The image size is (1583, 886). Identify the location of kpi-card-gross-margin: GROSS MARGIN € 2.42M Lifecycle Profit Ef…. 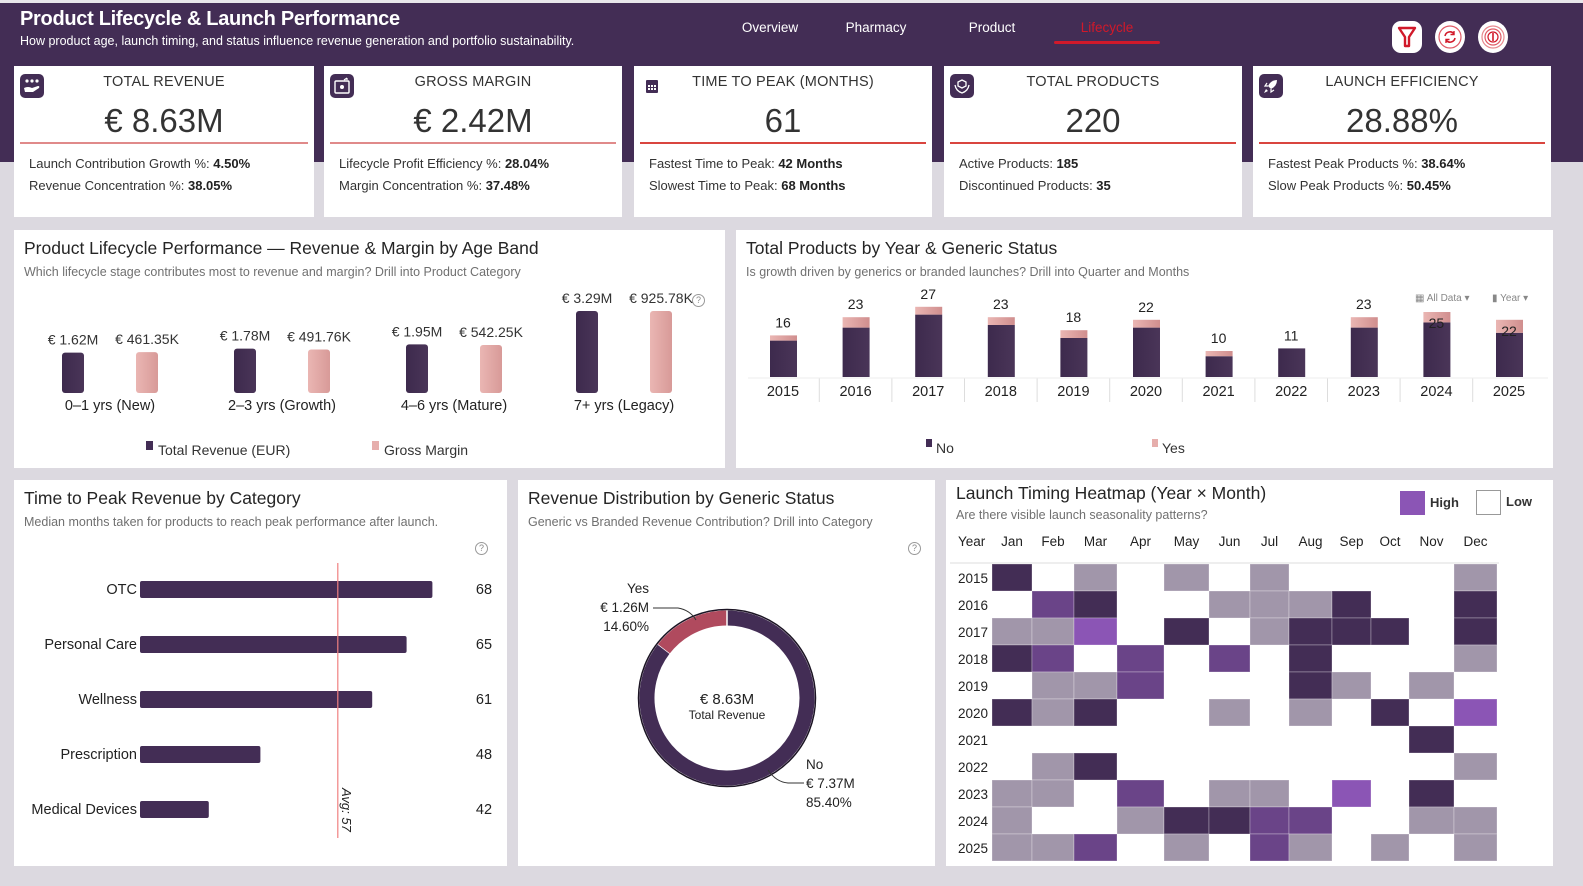
(473, 141).